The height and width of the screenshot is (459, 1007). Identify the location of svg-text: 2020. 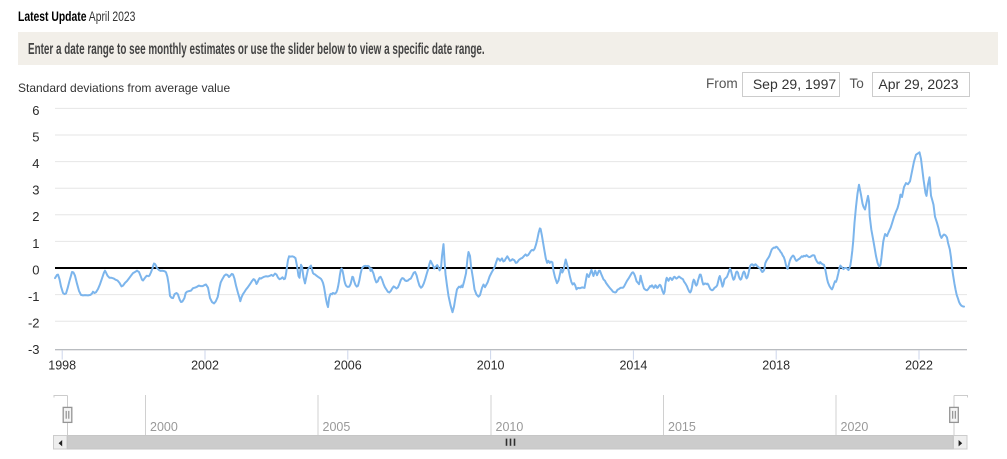
(855, 427).